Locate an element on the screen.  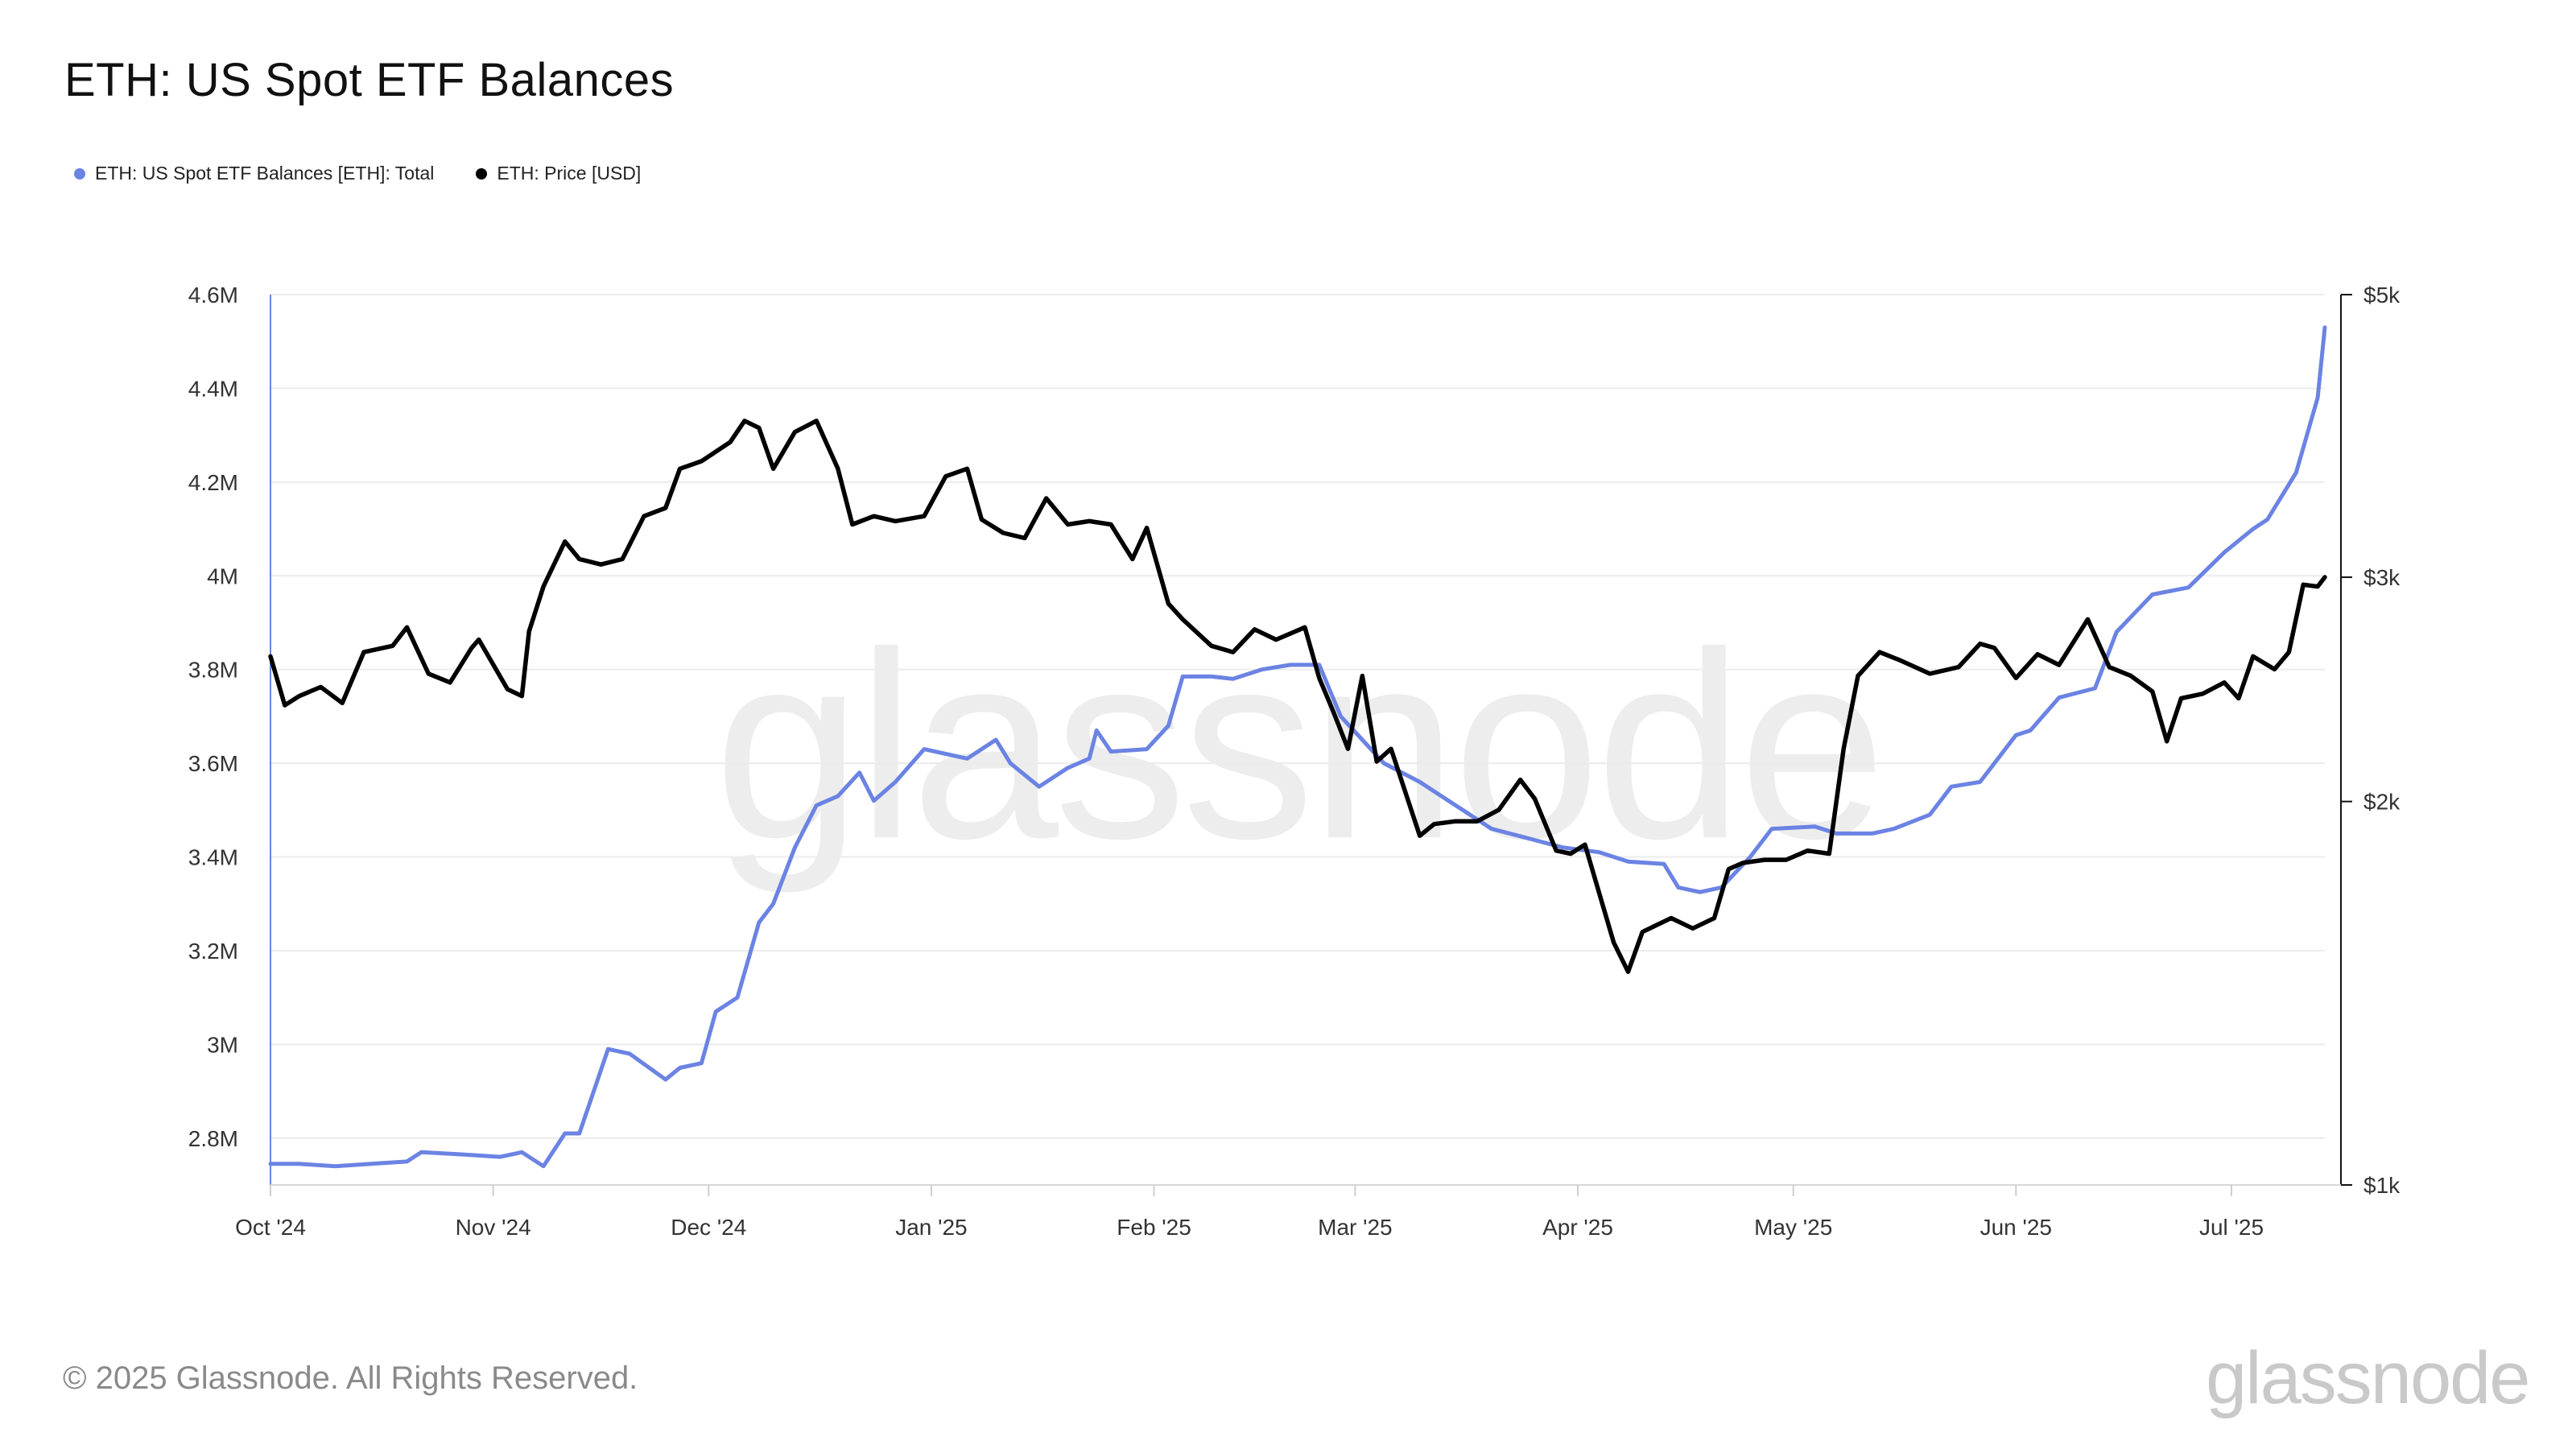
y-left-tick-label: 3.6M is located at coordinates (213, 763).